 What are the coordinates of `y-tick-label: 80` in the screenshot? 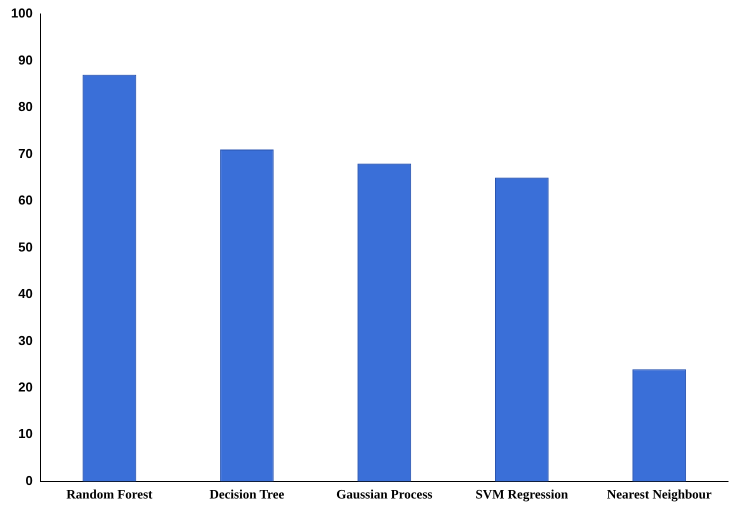 It's located at (25, 106).